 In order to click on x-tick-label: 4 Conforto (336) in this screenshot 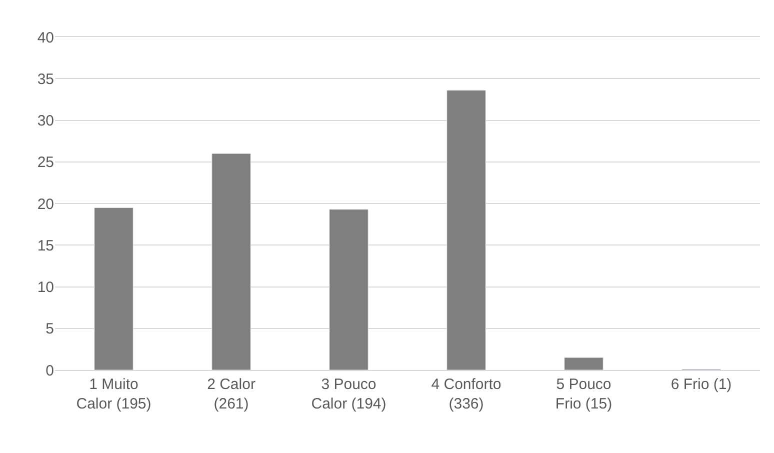, I will do `click(466, 394)`.